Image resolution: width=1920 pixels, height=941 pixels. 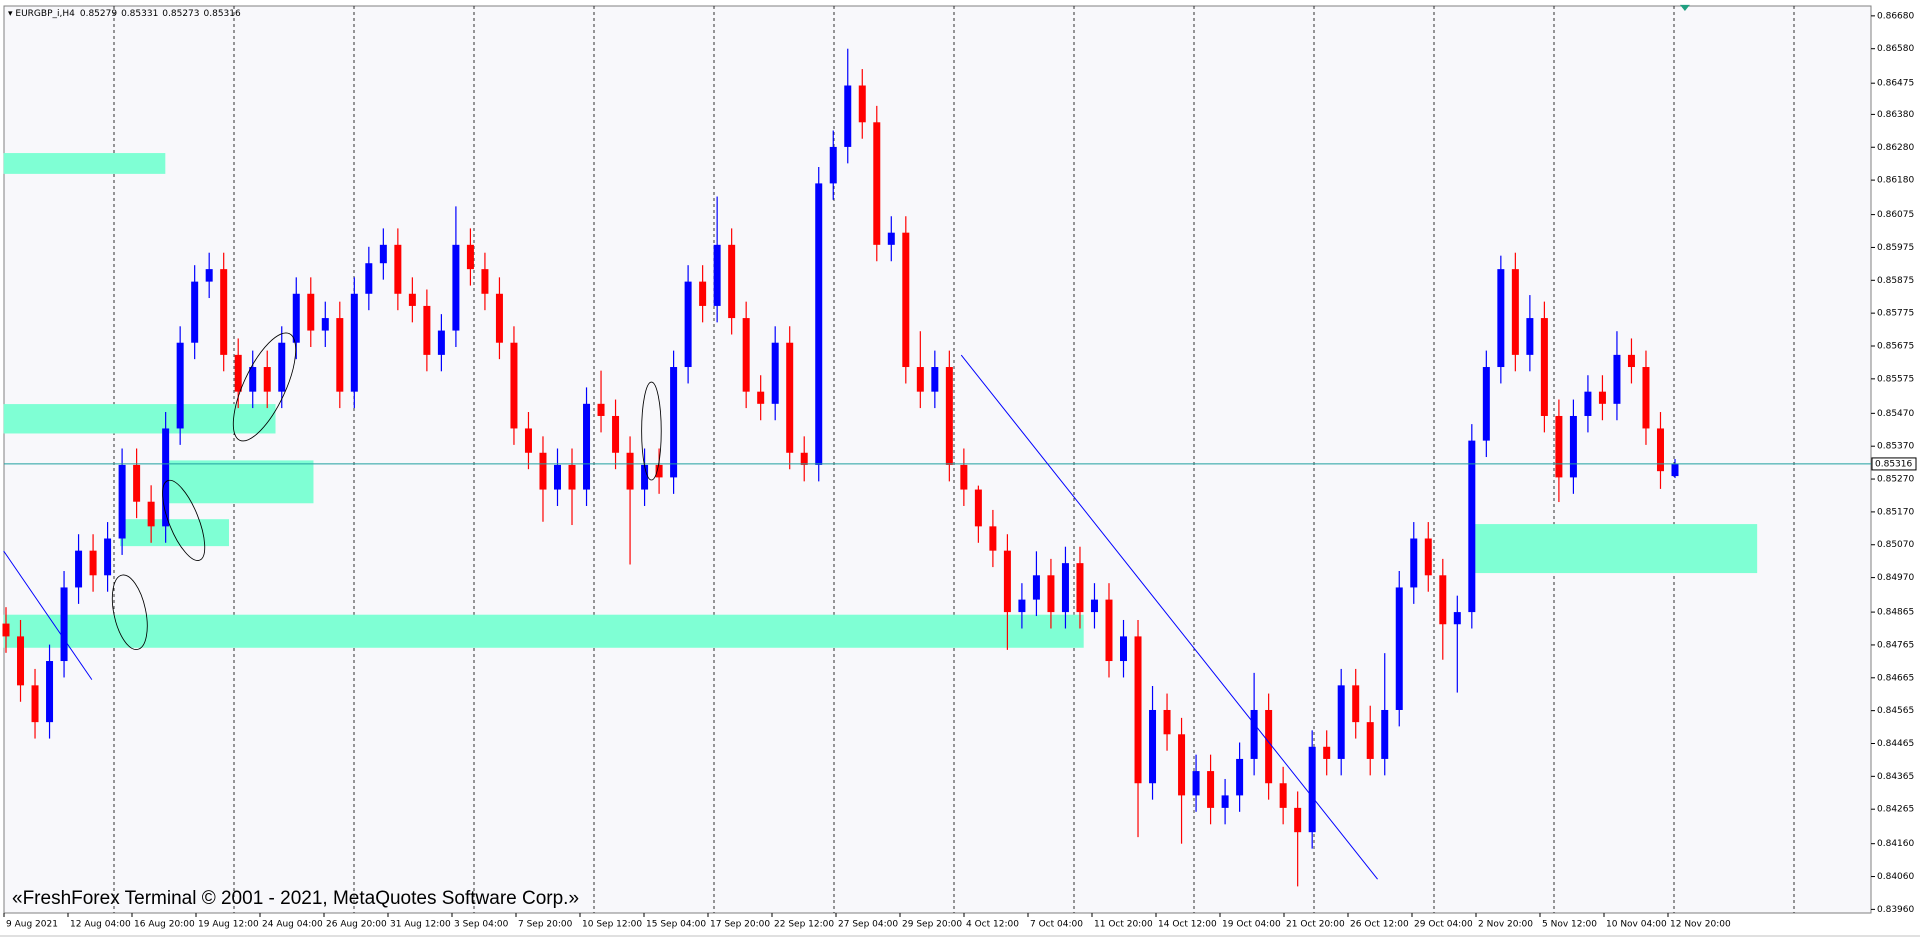 I want to click on x-tick-label: 22 Sep 12:00, so click(x=804, y=925).